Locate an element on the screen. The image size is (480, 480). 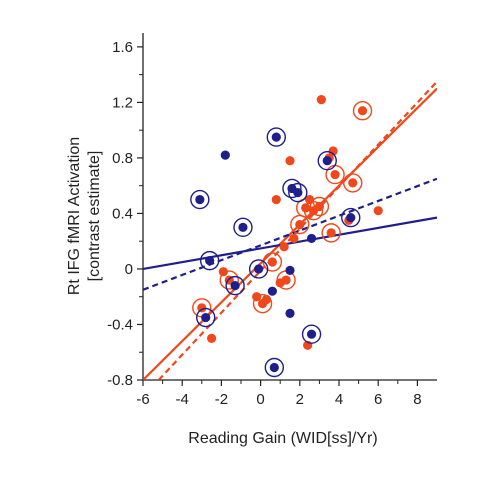
x-tick-label: 2 is located at coordinates (300, 399).